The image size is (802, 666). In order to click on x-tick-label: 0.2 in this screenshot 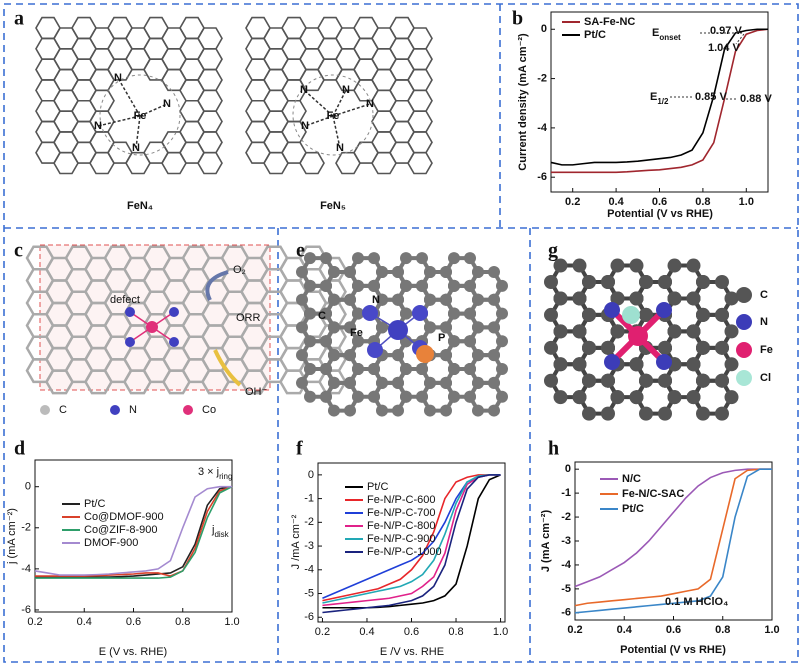, I will do `click(572, 202)`.